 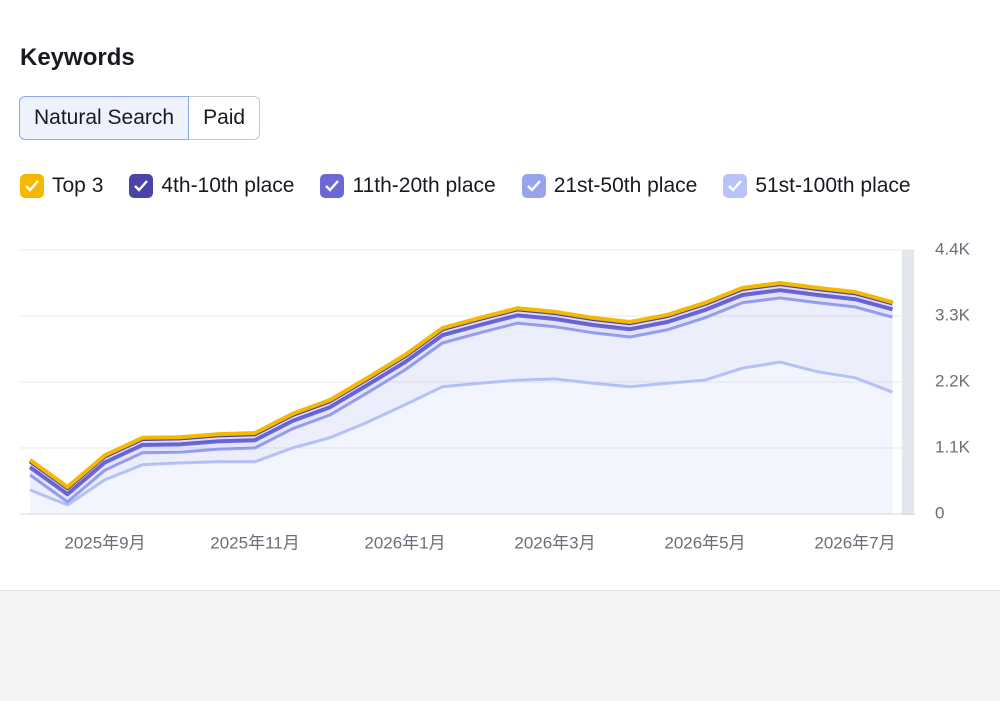 What do you see at coordinates (225, 118) in the screenshot?
I see `tab: Paid` at bounding box center [225, 118].